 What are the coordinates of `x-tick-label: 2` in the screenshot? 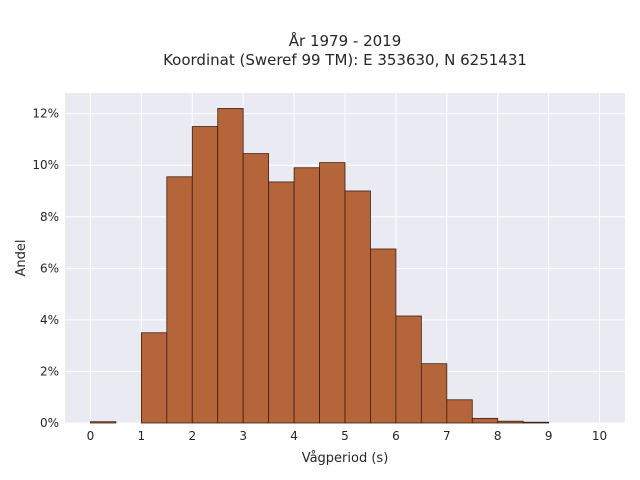 It's located at (192, 436).